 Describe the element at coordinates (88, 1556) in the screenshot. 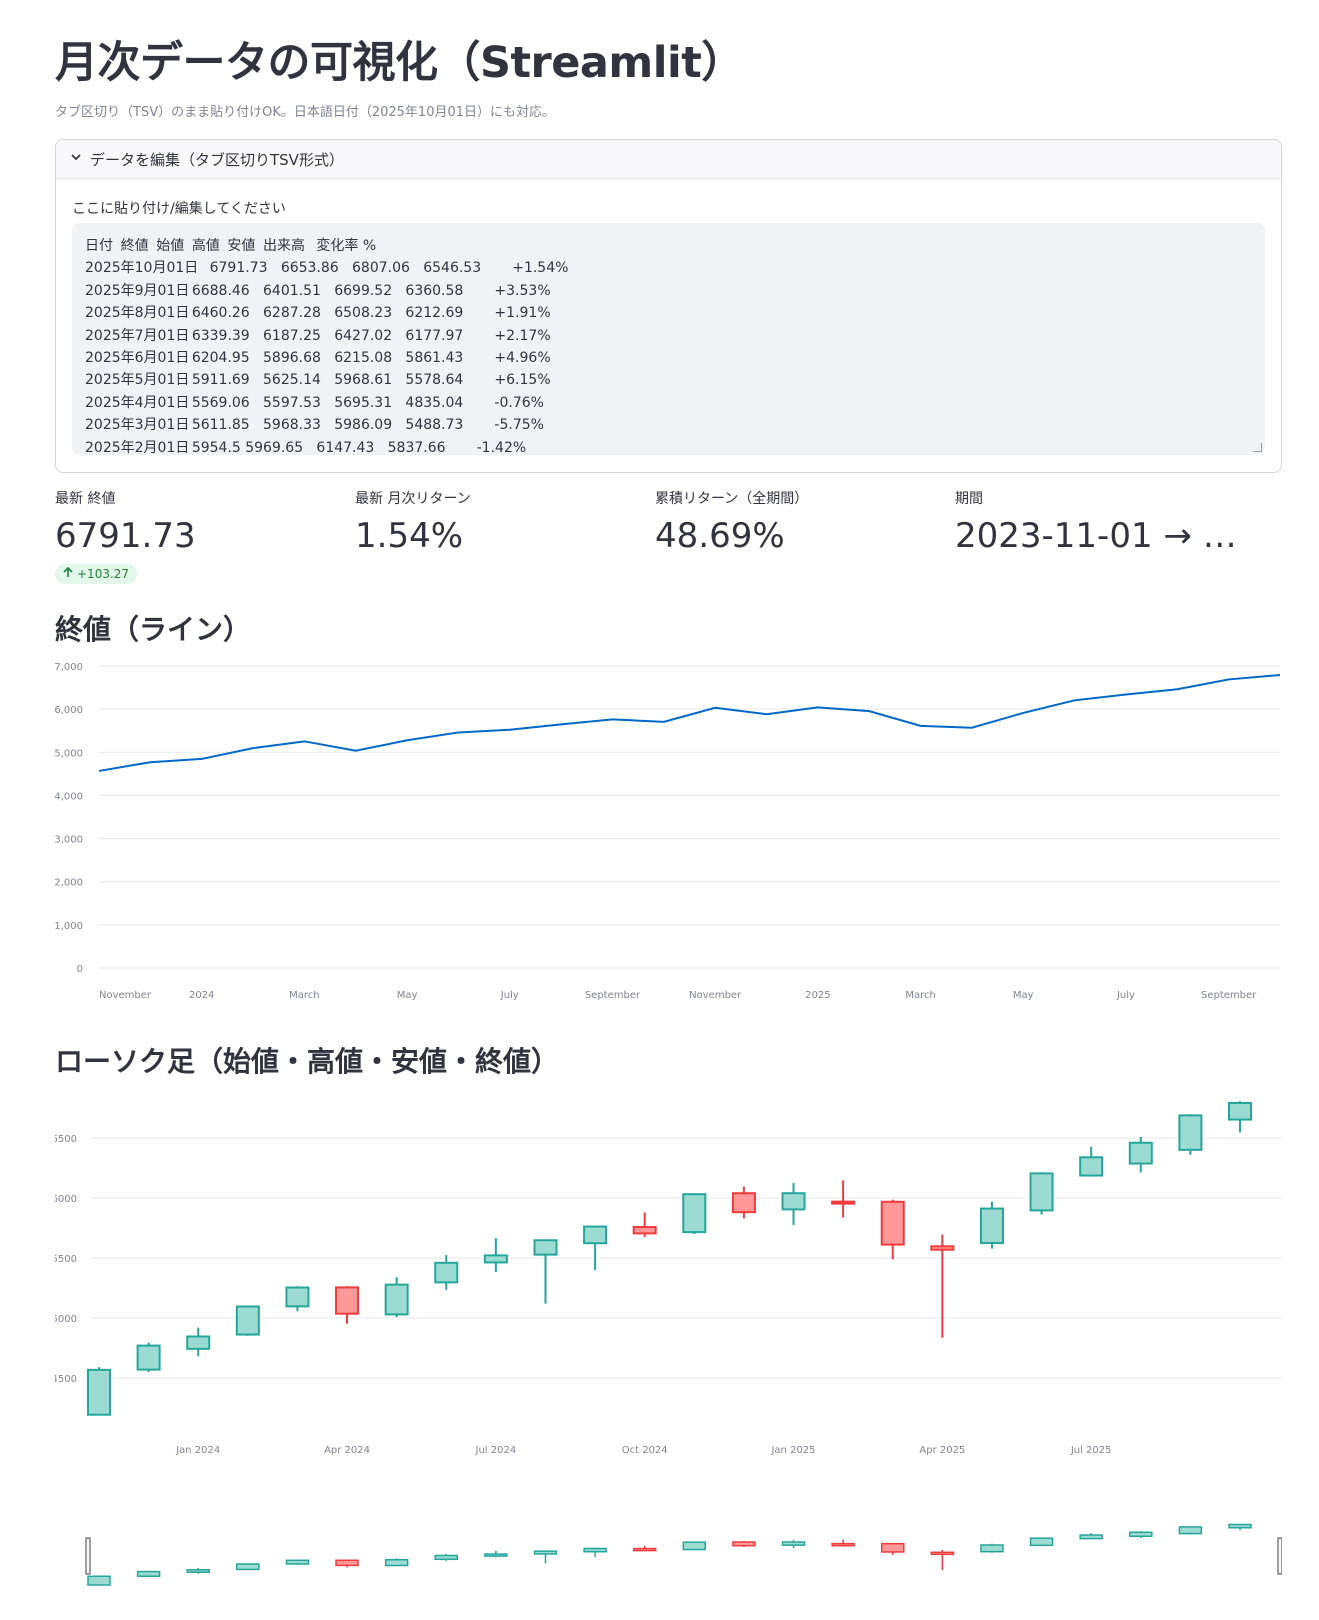

I see `range-handle-left` at that location.